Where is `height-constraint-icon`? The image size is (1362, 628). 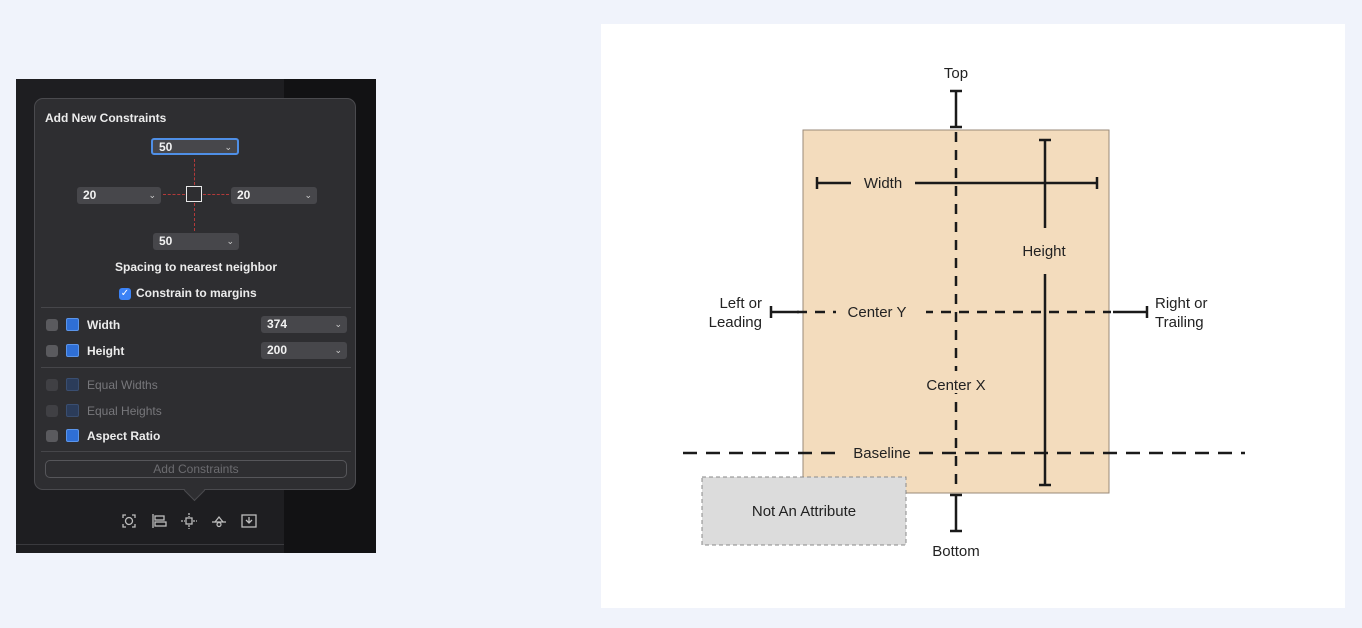 height-constraint-icon is located at coordinates (72, 350).